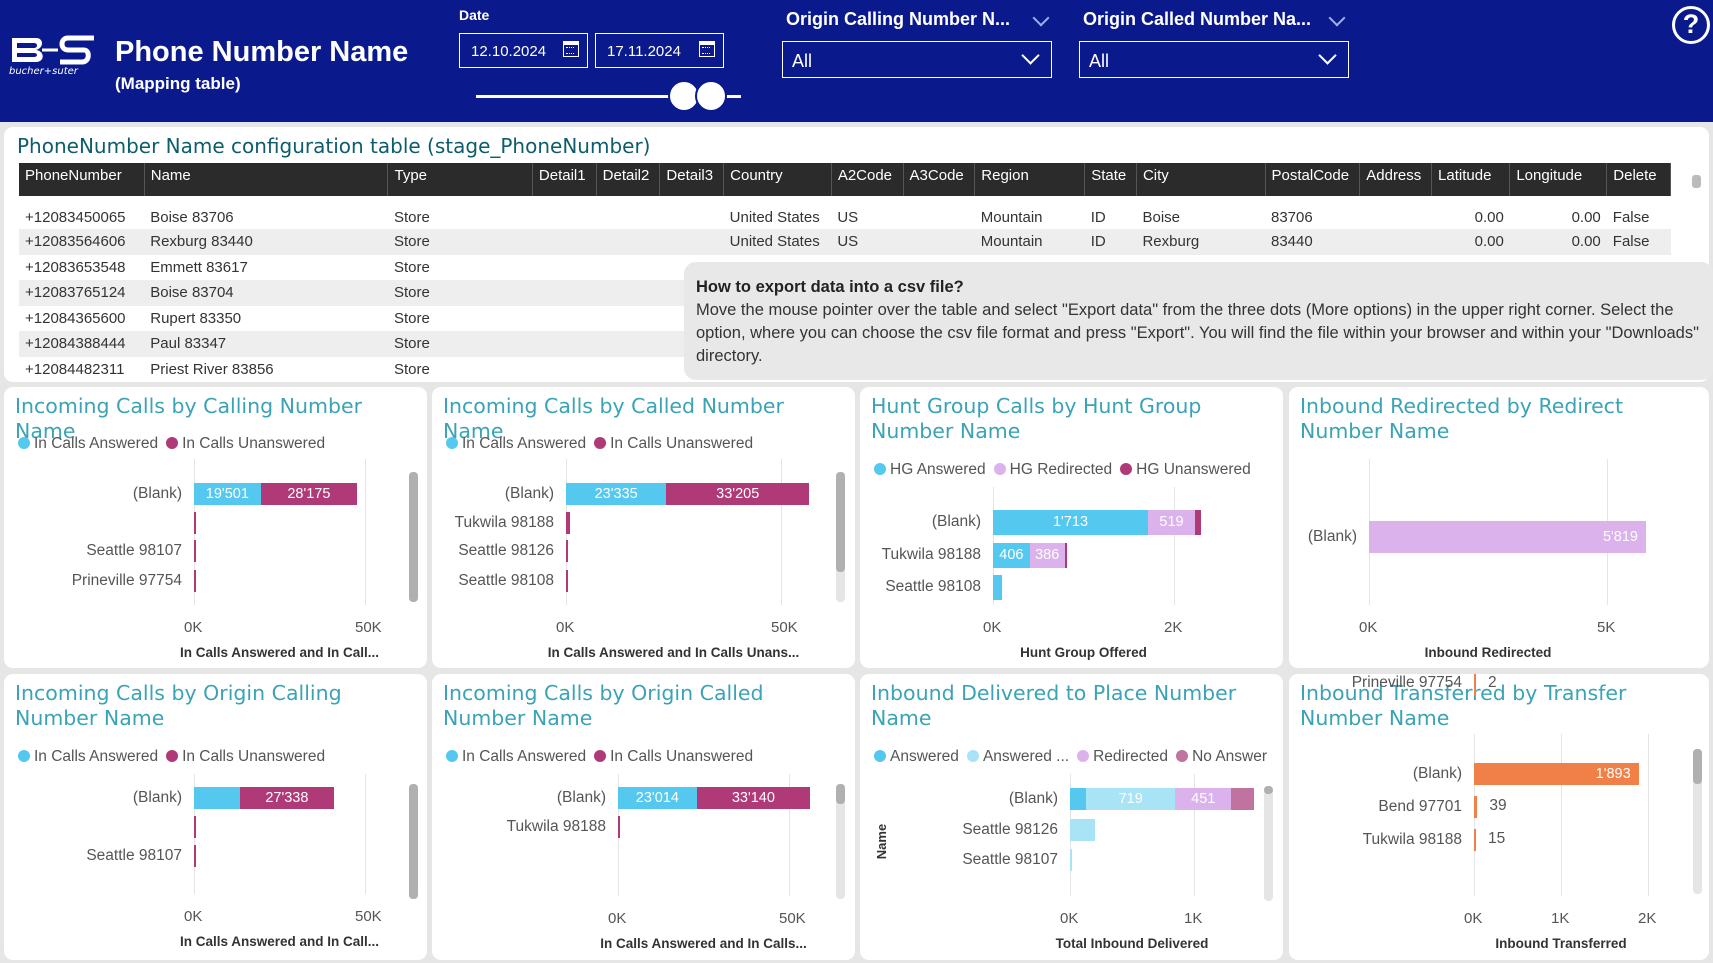 The width and height of the screenshot is (1713, 963). Describe the element at coordinates (1071, 522) in the screenshot. I see `bar-segment: 1'713` at that location.